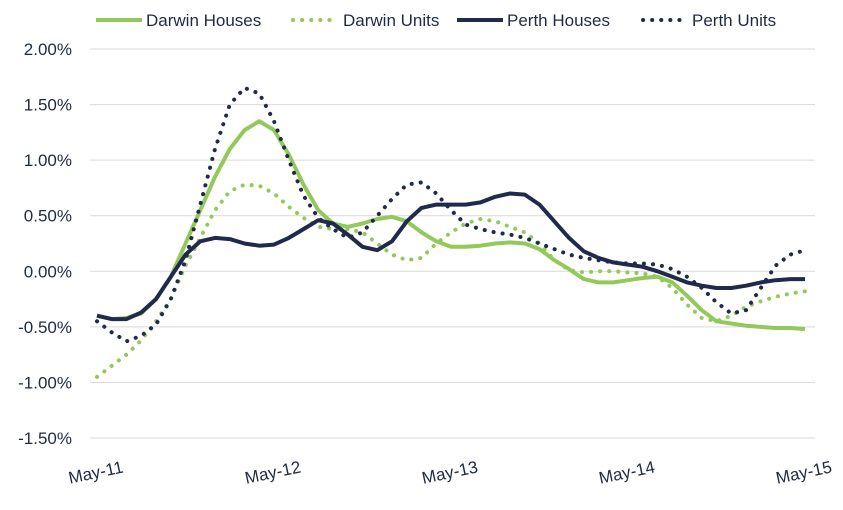 The image size is (843, 510). I want to click on y-tick-label: -0.50%, so click(45, 327).